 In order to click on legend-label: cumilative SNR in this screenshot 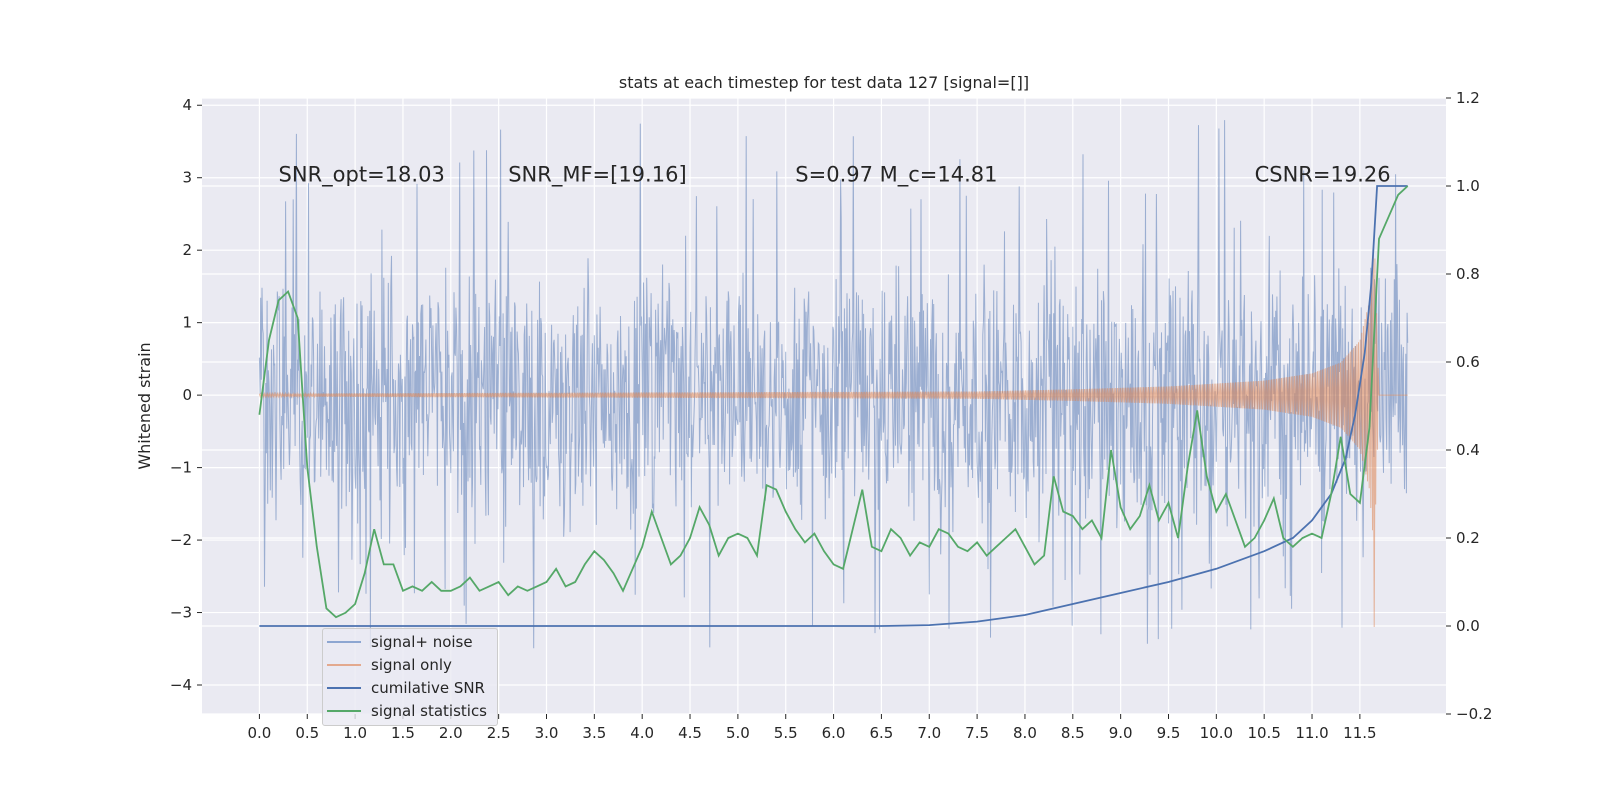, I will do `click(428, 688)`.